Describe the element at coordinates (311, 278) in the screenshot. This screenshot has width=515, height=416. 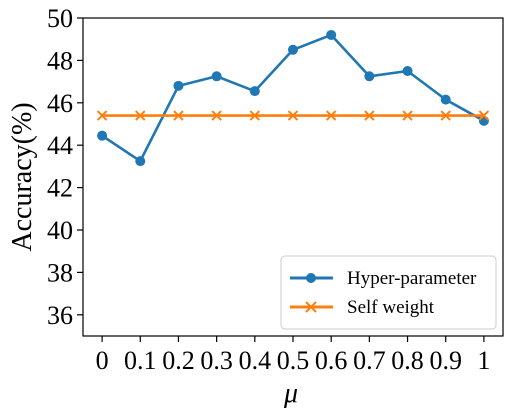
I see `legend-marker-hyper-parameter` at that location.